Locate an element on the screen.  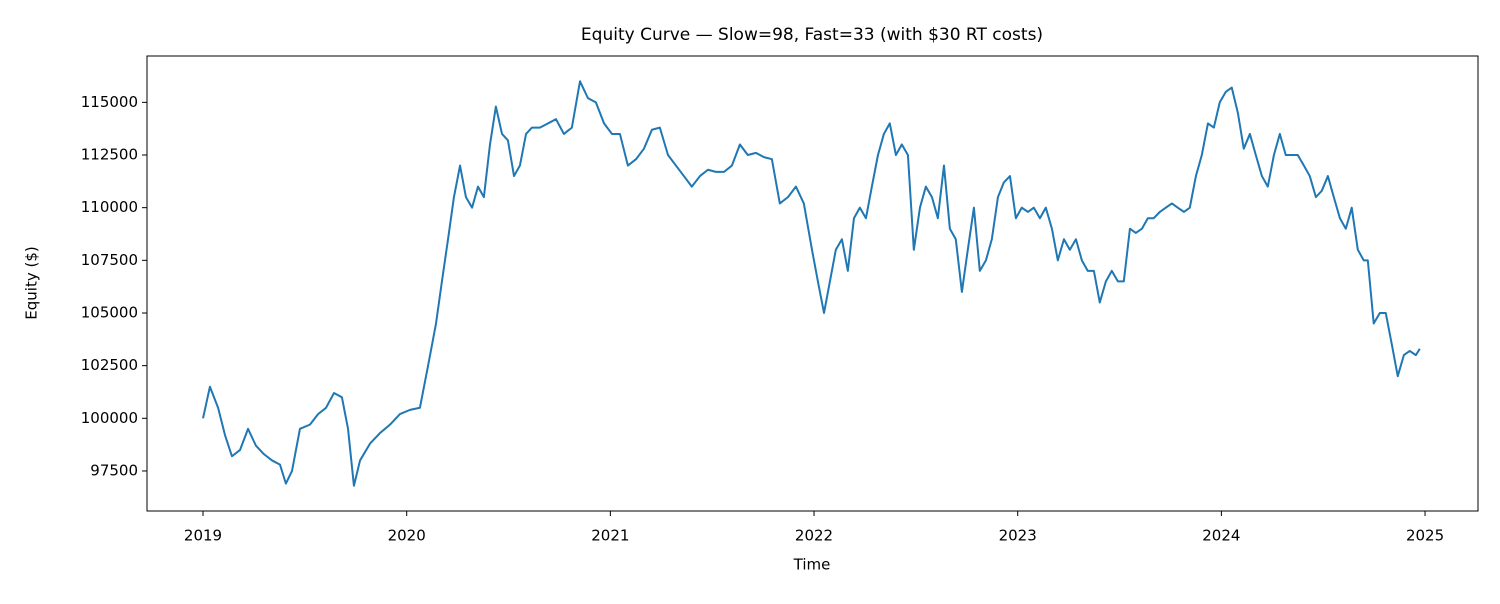
x-axis-label: Time is located at coordinates (812, 565).